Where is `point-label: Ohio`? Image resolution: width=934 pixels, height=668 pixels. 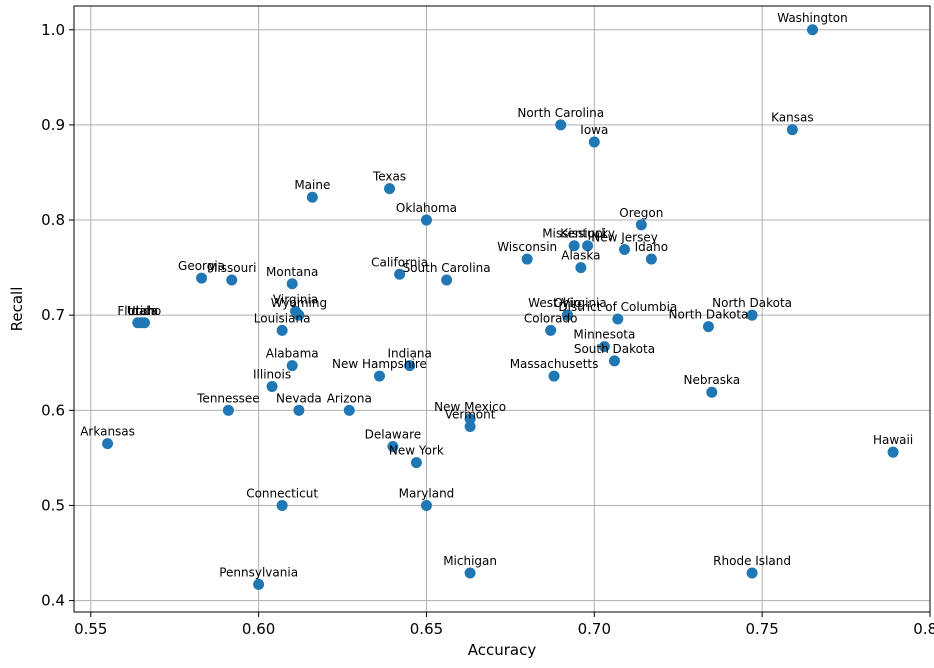
point-label: Ohio is located at coordinates (568, 303).